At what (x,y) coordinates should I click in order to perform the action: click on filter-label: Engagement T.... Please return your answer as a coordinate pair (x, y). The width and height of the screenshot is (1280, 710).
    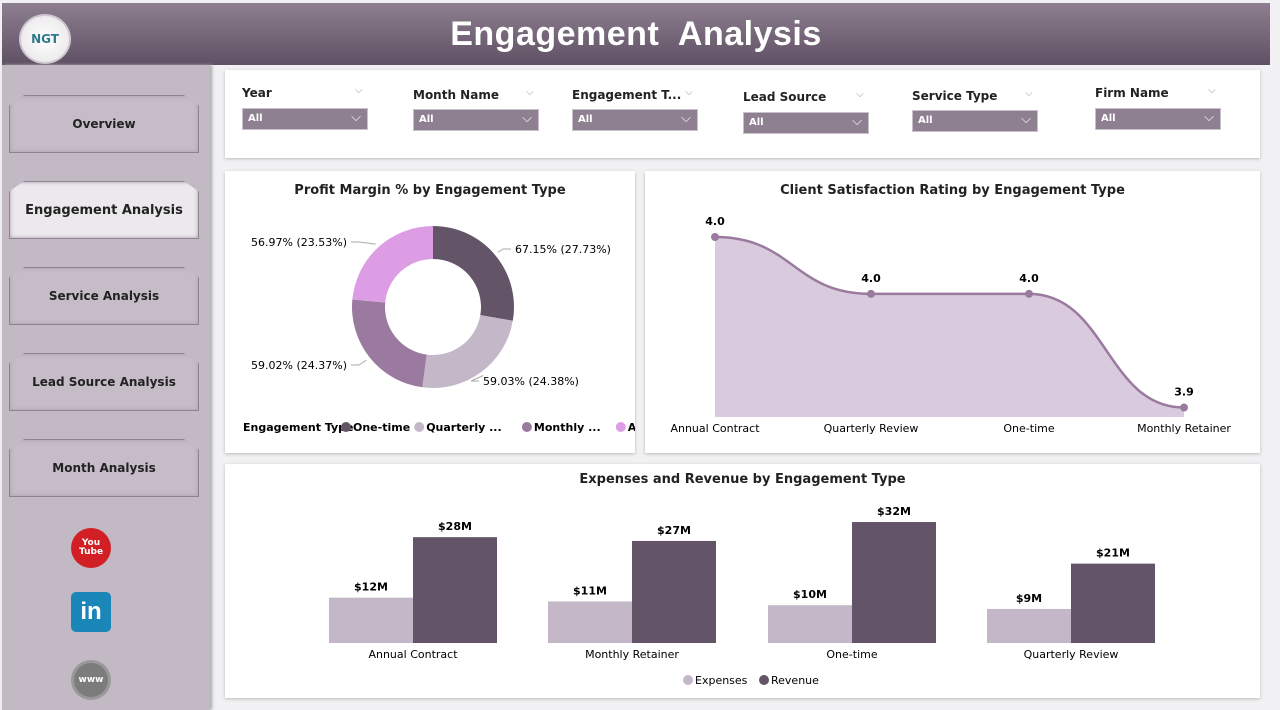
    Looking at the image, I should click on (627, 95).